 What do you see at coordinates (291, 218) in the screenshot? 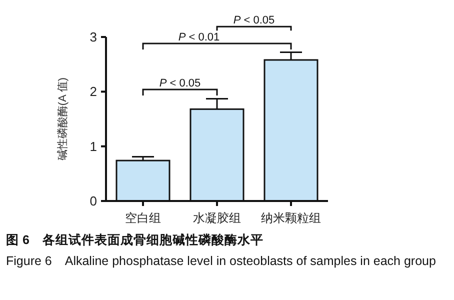
I see `x-tick-label: 纳米颗粒组` at bounding box center [291, 218].